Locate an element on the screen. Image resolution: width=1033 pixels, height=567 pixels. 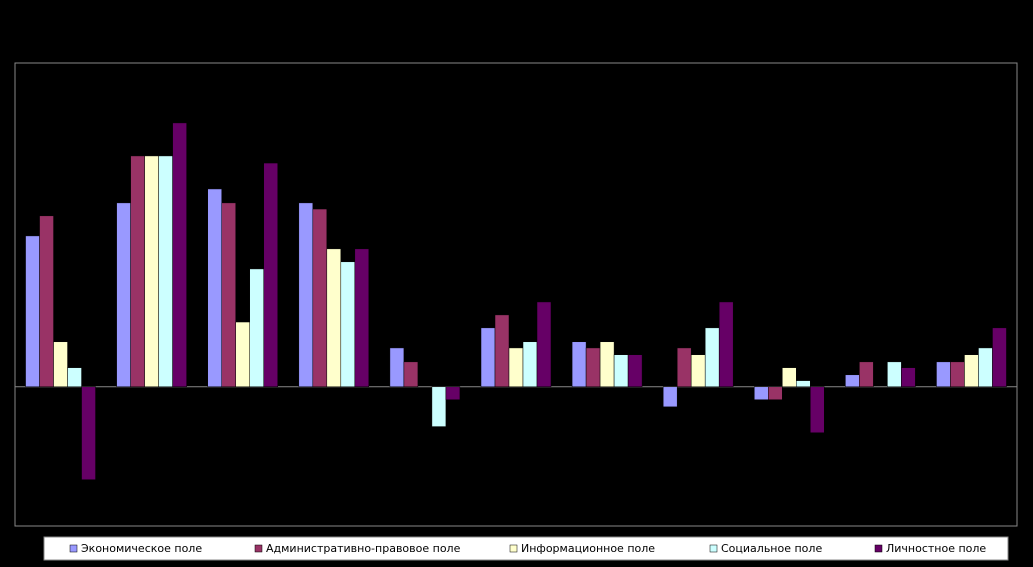
legend-label: Личностное поле is located at coordinates (936, 548).